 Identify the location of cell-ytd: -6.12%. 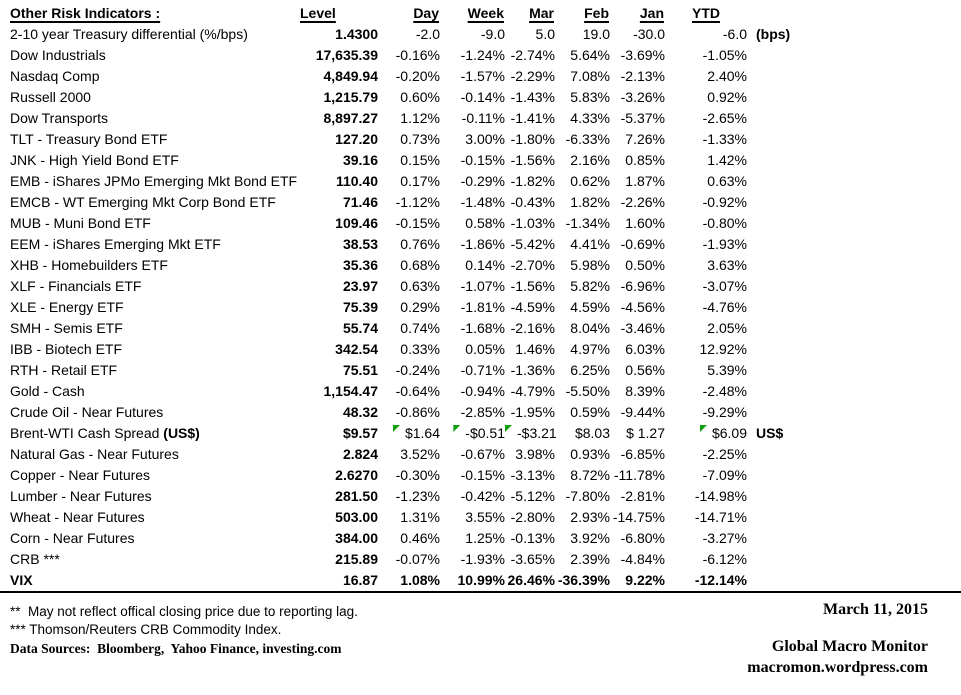
(724, 559).